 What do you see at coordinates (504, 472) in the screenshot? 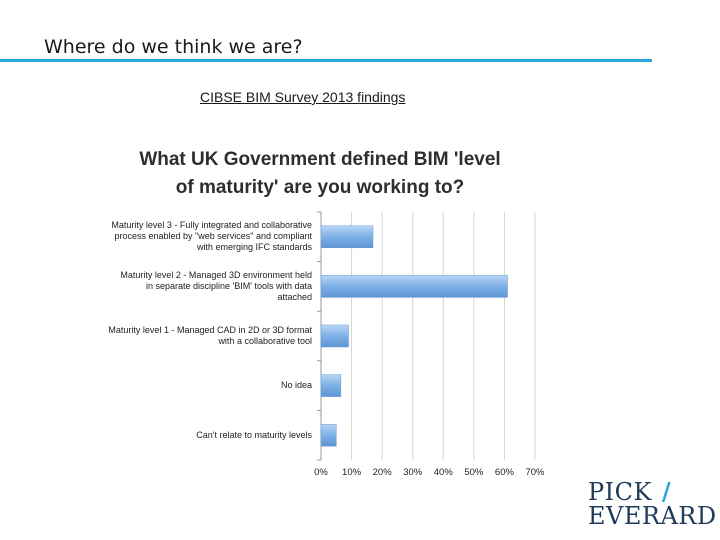
I see `x-tick-label: 60%` at bounding box center [504, 472].